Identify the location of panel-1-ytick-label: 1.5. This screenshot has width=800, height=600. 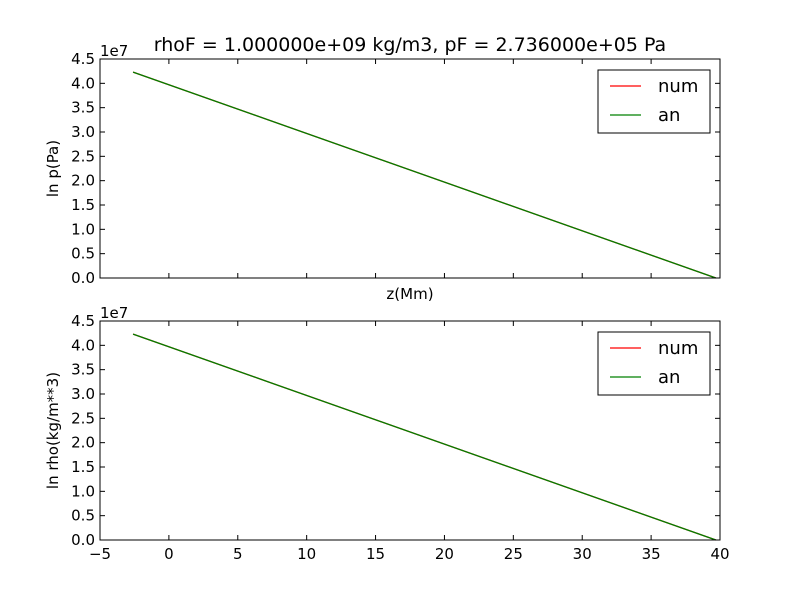
(83, 205).